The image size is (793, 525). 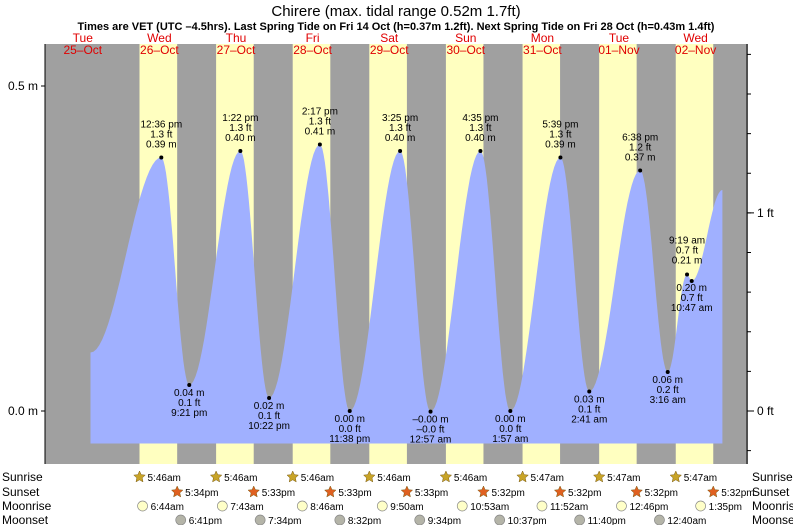 I want to click on tide-event-text: 0.04 m, so click(x=189, y=393).